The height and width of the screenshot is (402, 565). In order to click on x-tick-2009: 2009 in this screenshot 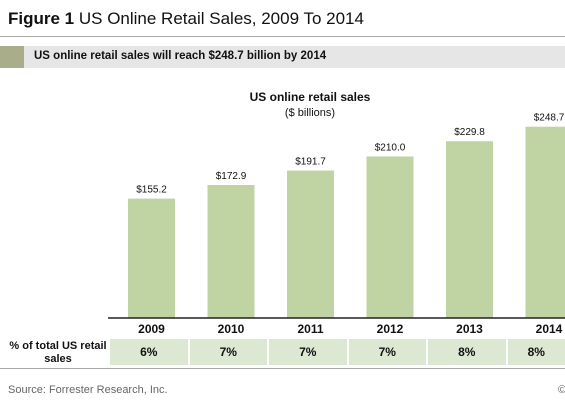, I will do `click(151, 329)`.